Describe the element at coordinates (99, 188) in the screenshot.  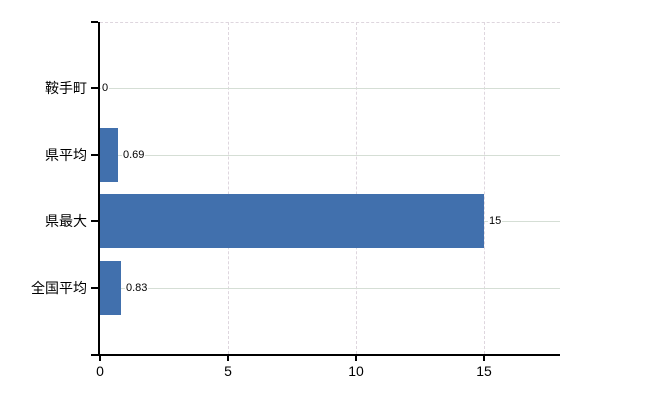
I see `y-axis-line` at that location.